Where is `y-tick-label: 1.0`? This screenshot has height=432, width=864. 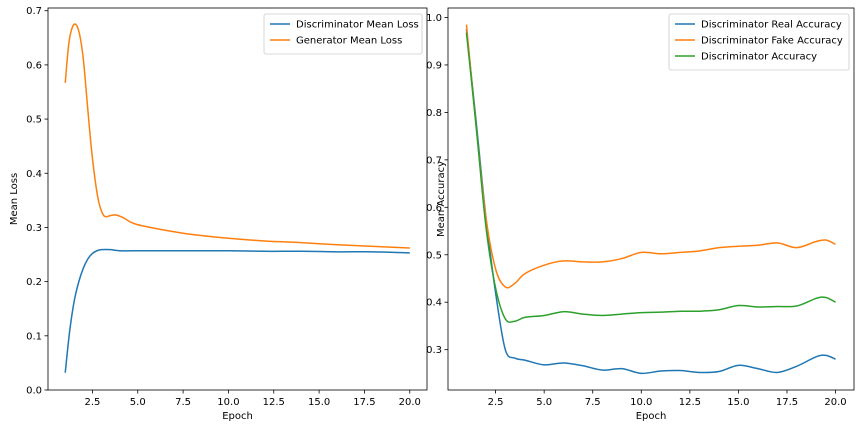 y-tick-label: 1.0 is located at coordinates (434, 18).